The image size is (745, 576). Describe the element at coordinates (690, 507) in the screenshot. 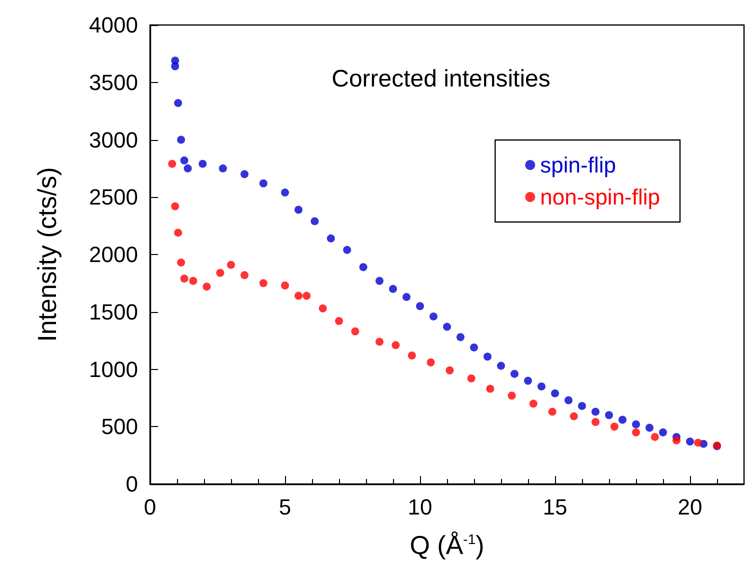

I see `x-tick-label: 20` at that location.